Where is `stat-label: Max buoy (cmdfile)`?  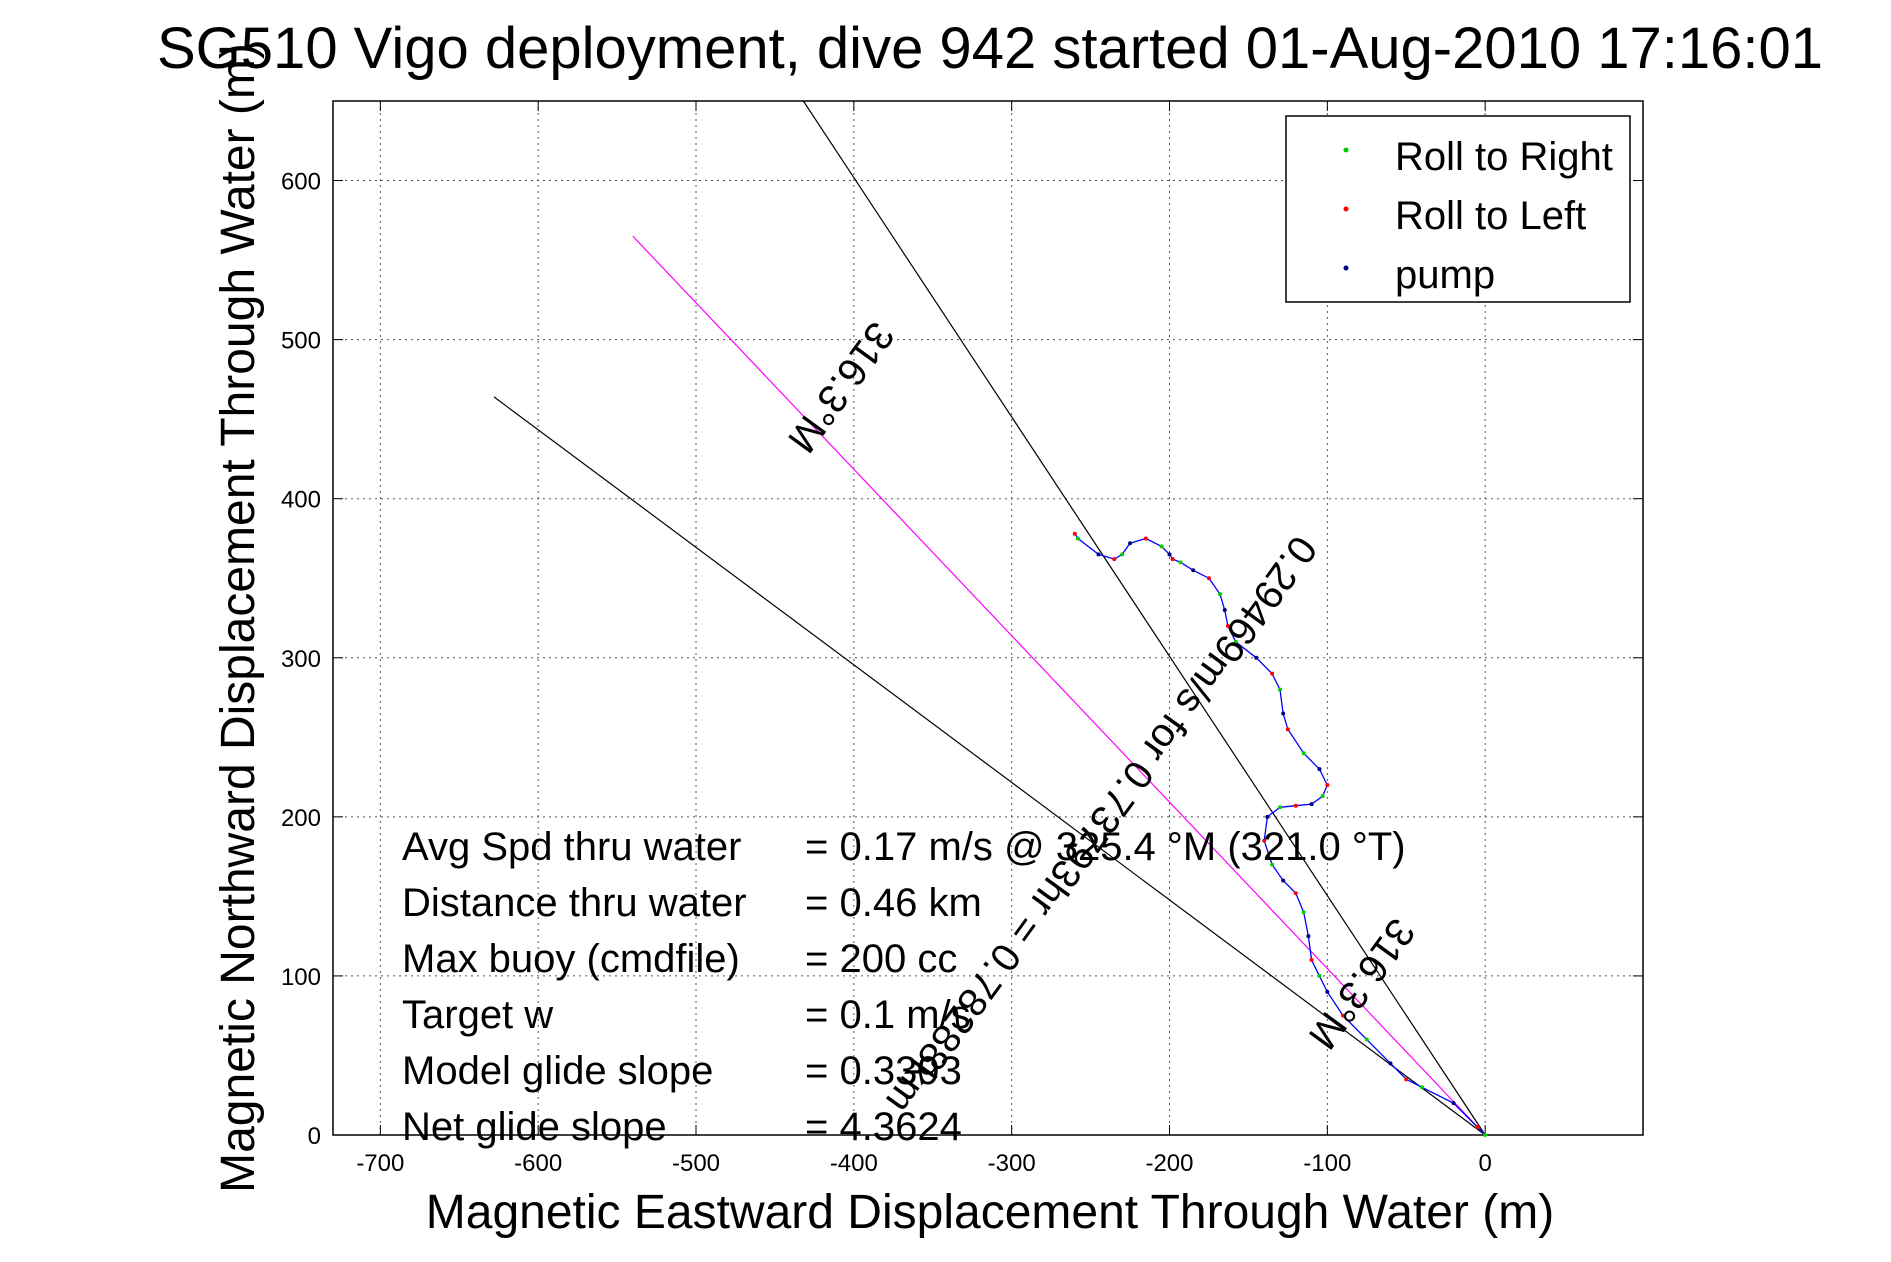
stat-label: Max buoy (cmdfile) is located at coordinates (571, 959).